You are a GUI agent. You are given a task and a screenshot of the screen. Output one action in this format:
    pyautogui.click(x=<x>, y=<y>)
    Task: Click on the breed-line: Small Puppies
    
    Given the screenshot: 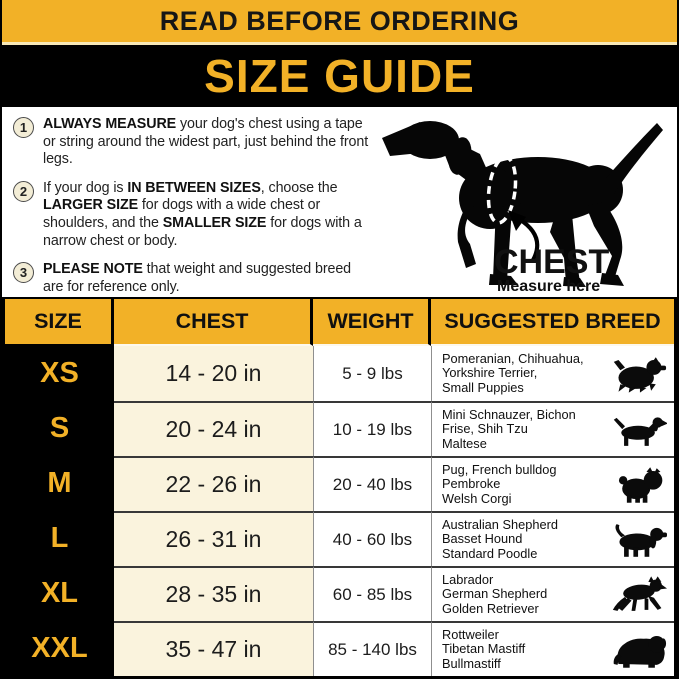 What is the action you would take?
    pyautogui.click(x=483, y=387)
    